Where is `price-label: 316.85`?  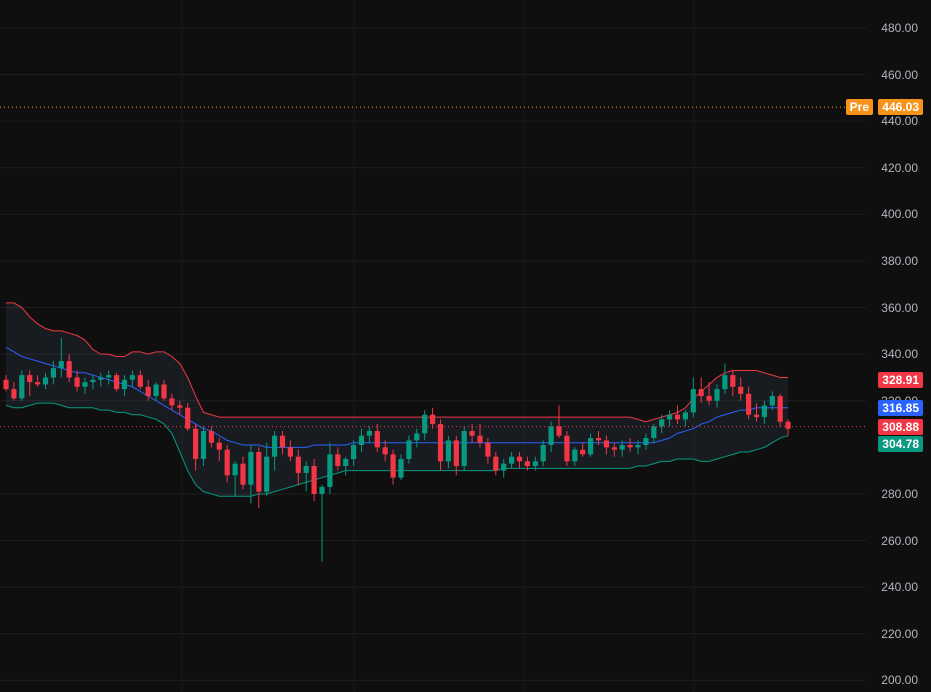 price-label: 316.85 is located at coordinates (900, 408).